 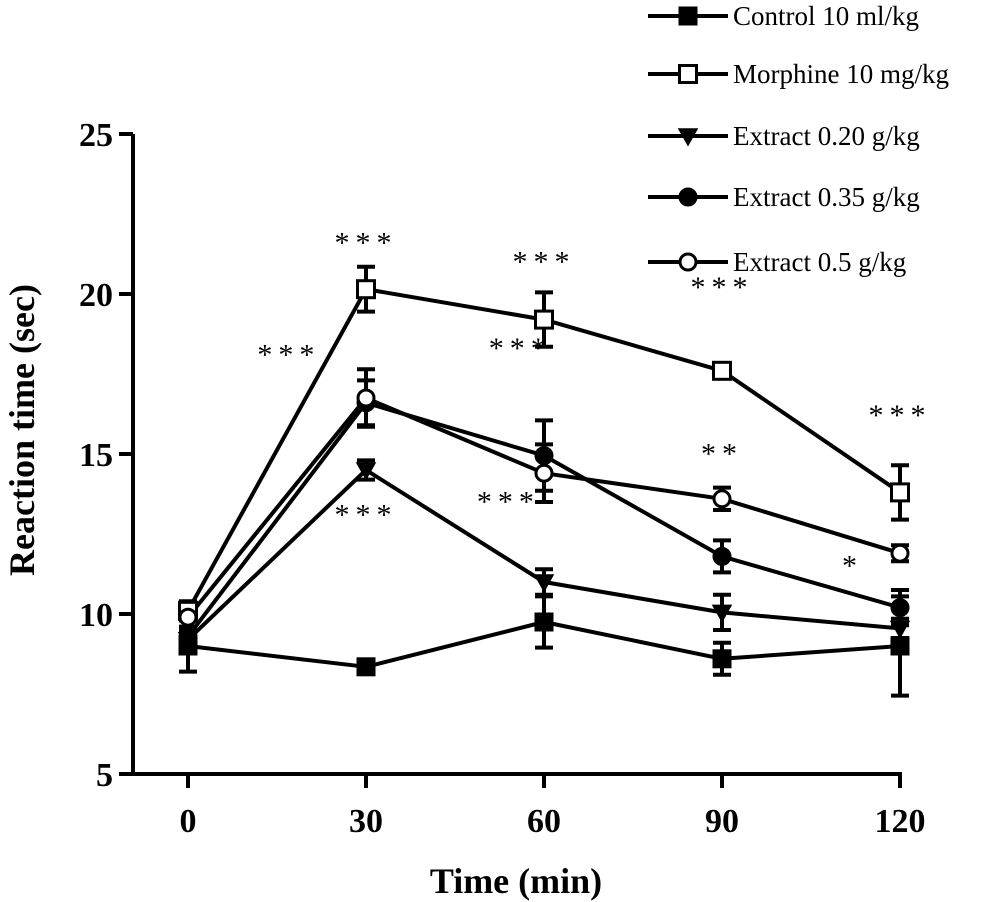 I want to click on significance-label: **, so click(x=722, y=454).